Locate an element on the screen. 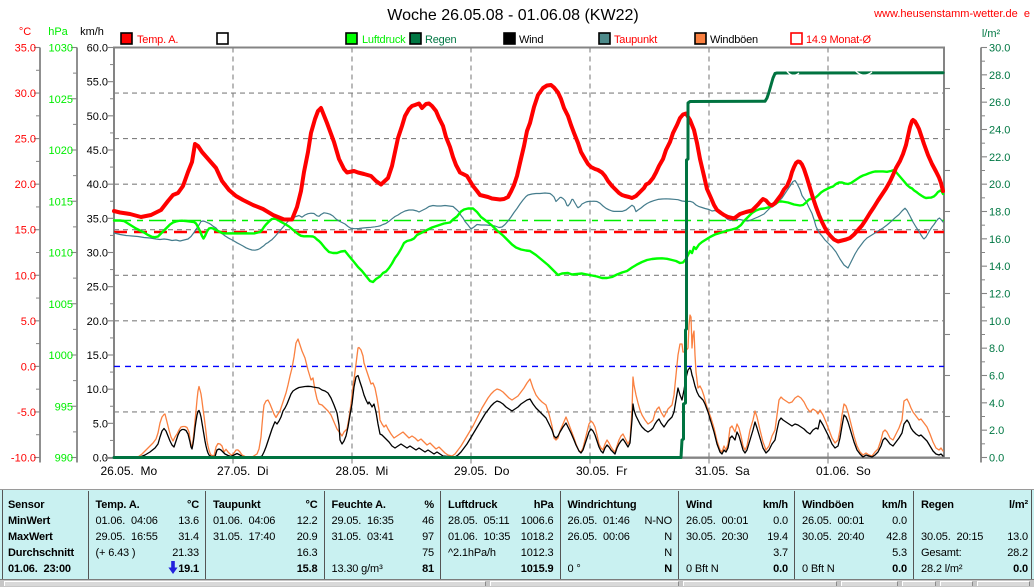 The width and height of the screenshot is (1034, 587). svg-text: 18.0 is located at coordinates (999, 213).